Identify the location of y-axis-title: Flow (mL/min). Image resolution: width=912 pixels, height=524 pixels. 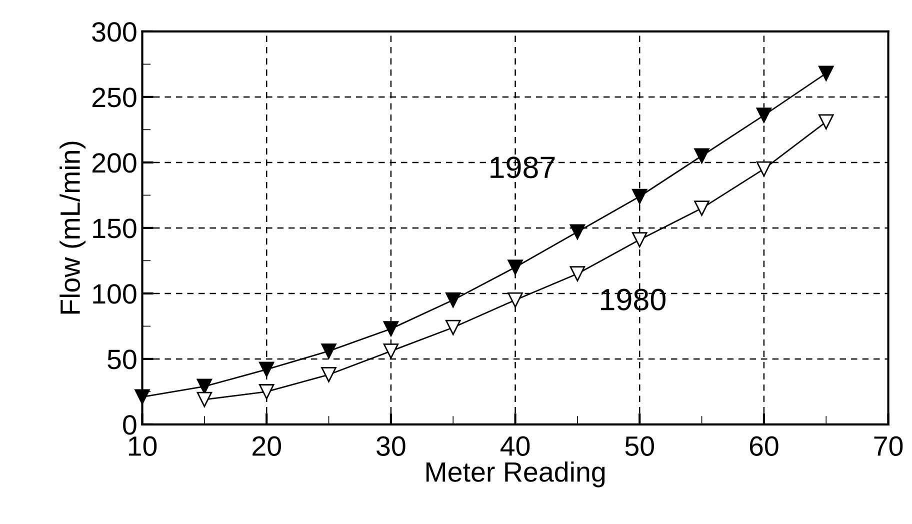
(73, 228).